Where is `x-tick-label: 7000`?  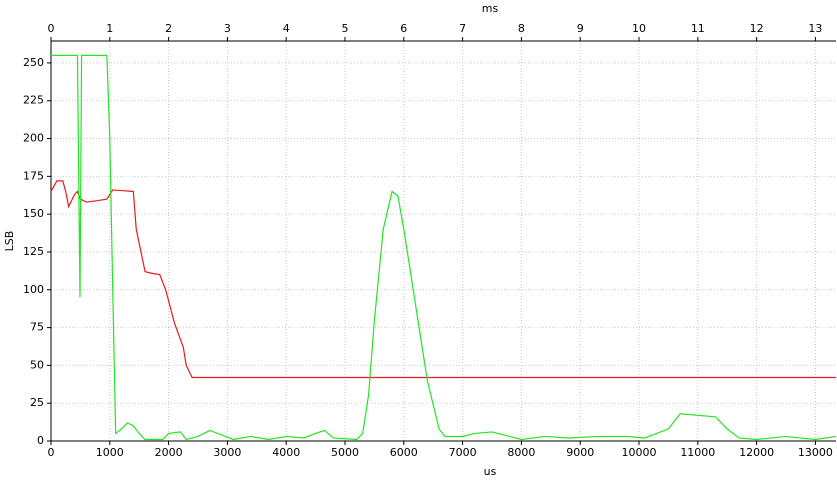 x-tick-label: 7000 is located at coordinates (463, 452).